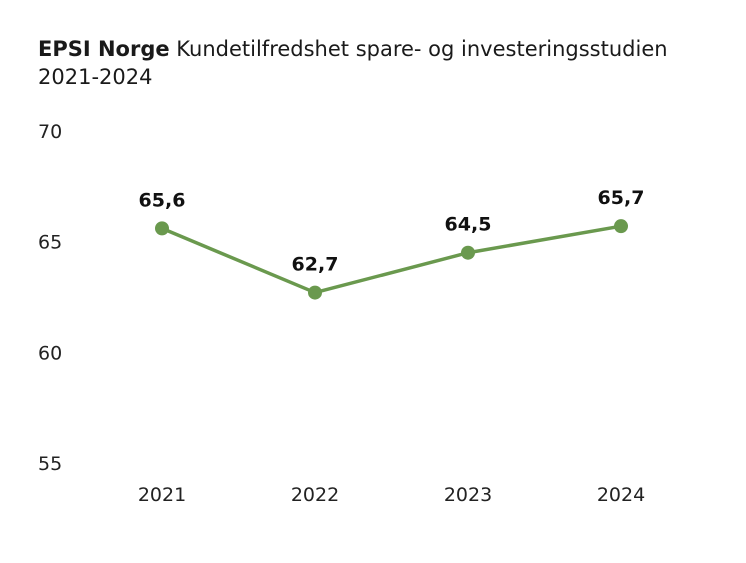 The width and height of the screenshot is (746, 563). I want to click on x-tick-label: 2021, so click(162, 495).